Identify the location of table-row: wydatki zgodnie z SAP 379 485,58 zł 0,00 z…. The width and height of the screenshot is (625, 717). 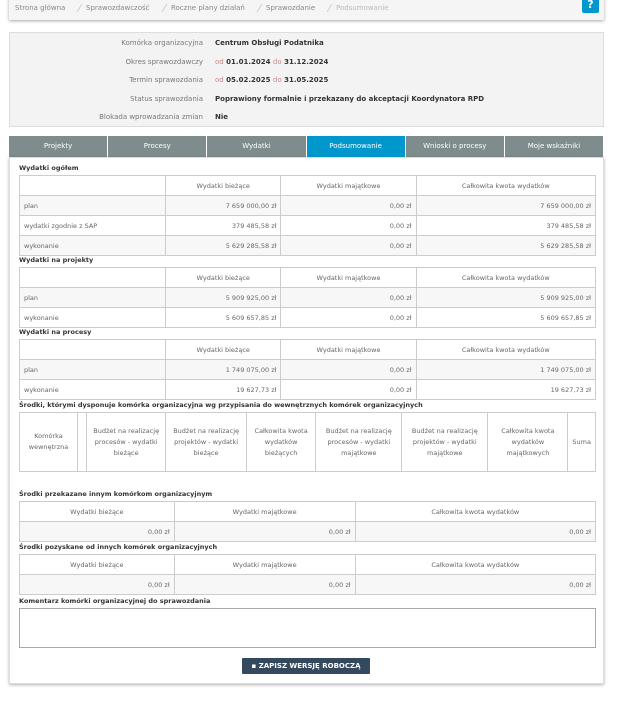
(308, 225).